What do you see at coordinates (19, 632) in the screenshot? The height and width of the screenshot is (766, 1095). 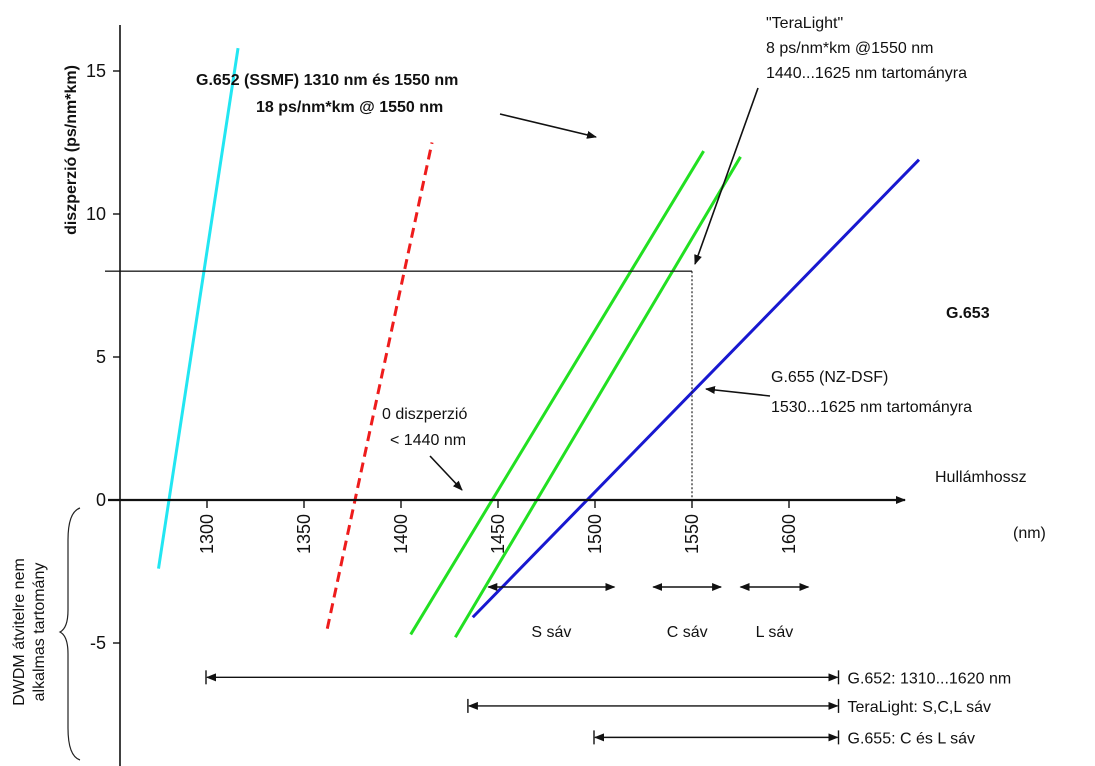 I see `dwdm-note-line1: DWDM átvitelre nem` at bounding box center [19, 632].